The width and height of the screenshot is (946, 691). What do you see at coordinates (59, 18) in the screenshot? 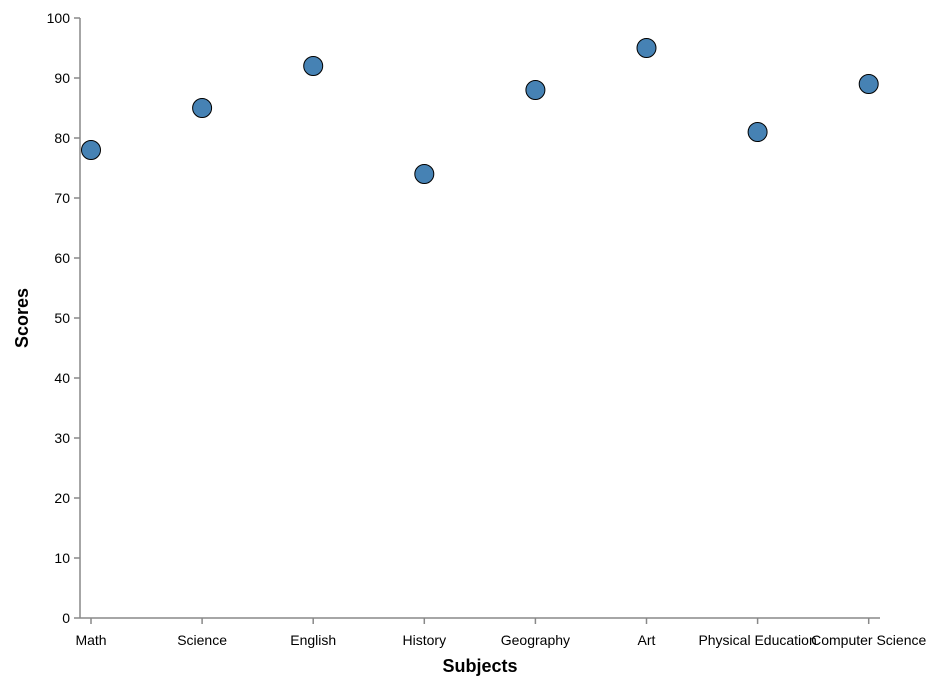
I see `y-tick-label: 100` at bounding box center [59, 18].